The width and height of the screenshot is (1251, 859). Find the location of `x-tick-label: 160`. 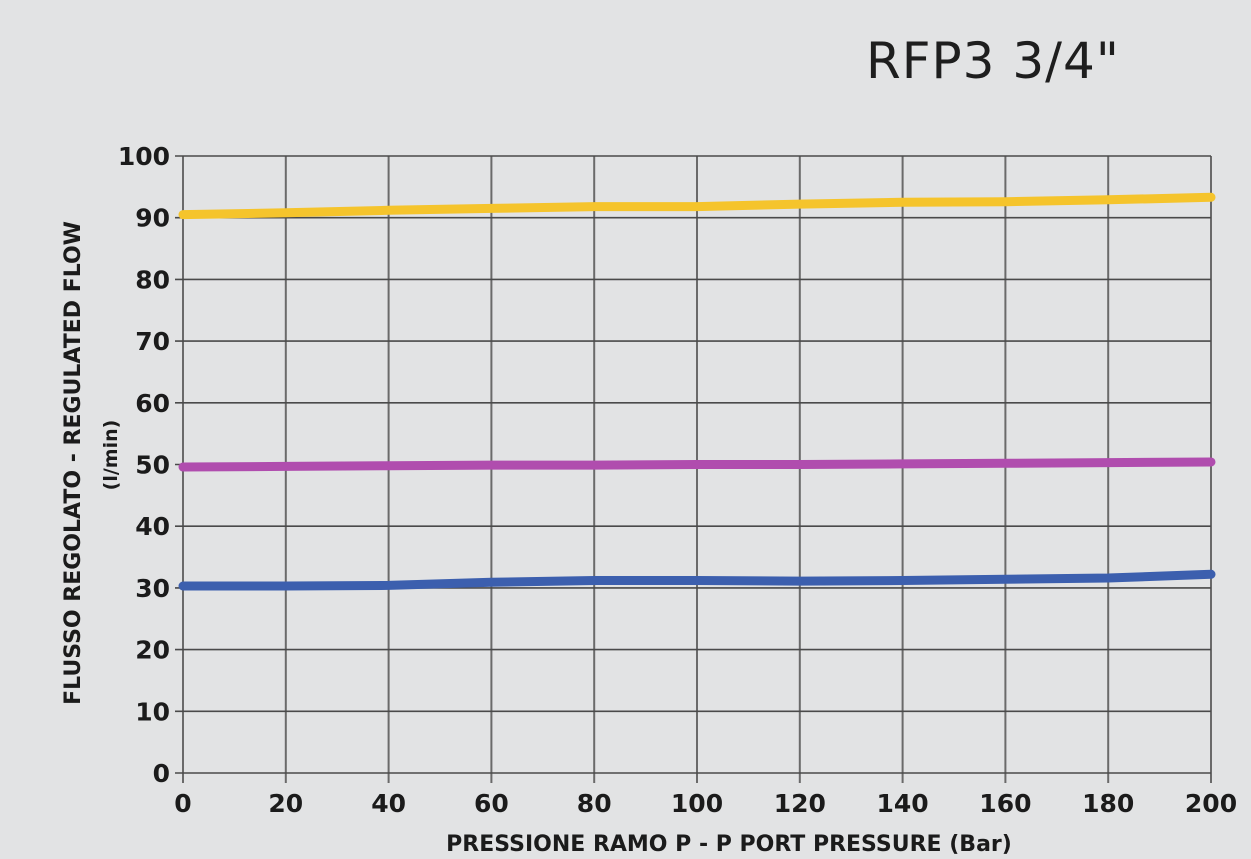

x-tick-label: 160 is located at coordinates (1005, 803).